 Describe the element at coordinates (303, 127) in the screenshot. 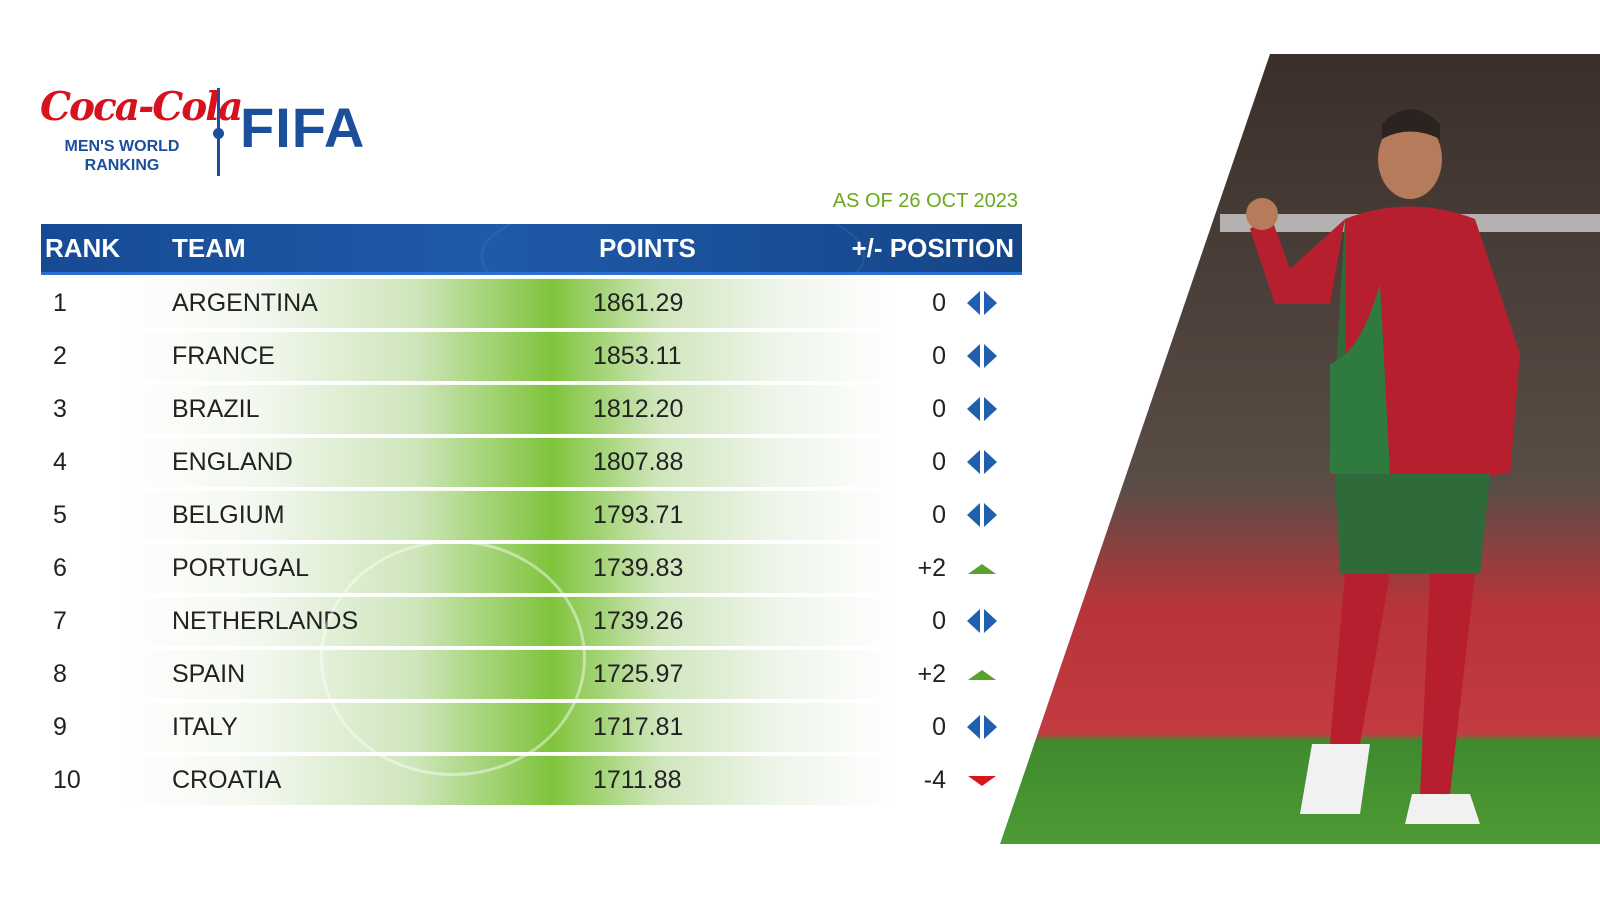

I see `fifa-logo: FIFA` at that location.